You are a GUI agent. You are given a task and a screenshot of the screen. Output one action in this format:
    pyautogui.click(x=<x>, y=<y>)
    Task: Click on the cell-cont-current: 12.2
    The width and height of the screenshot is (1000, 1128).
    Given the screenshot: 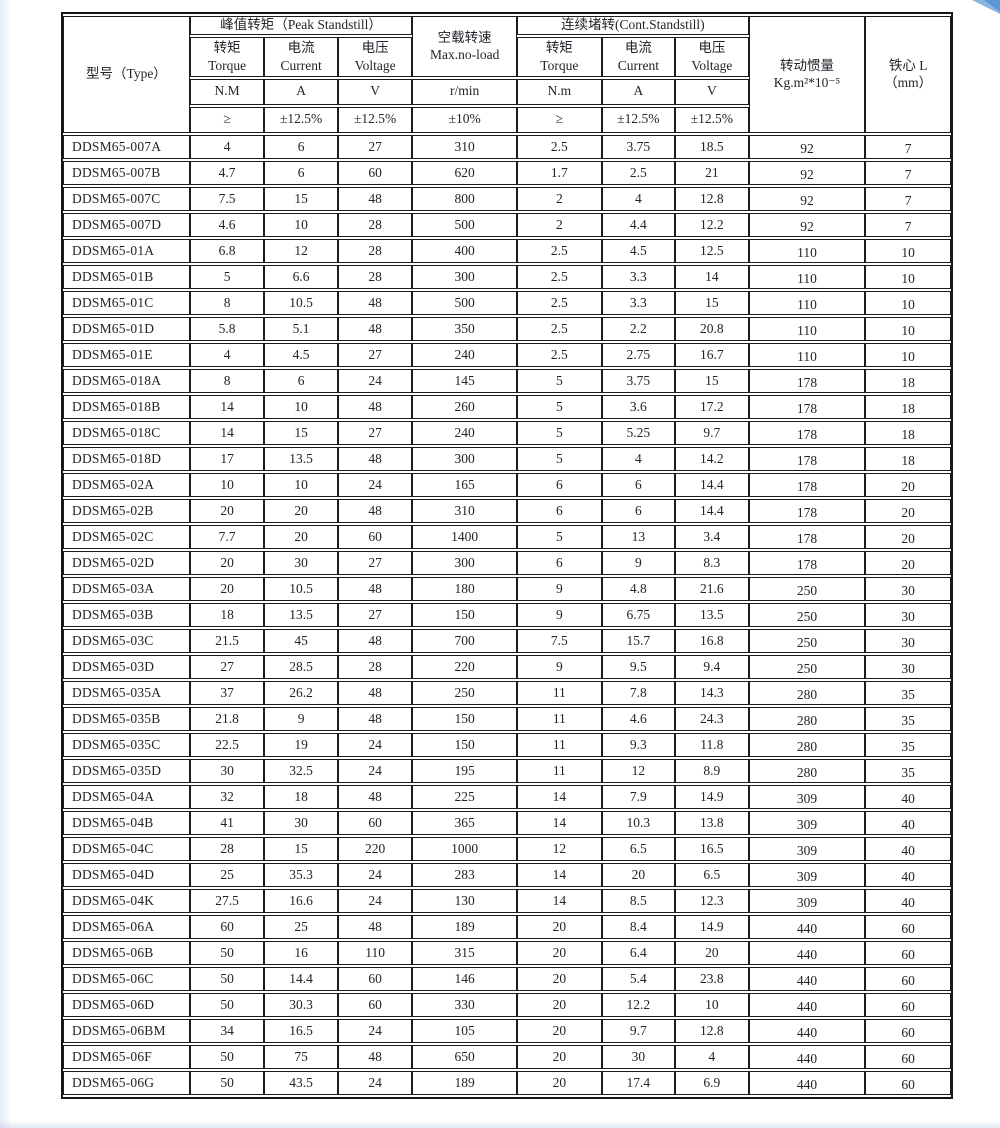 What is the action you would take?
    pyautogui.click(x=638, y=1004)
    